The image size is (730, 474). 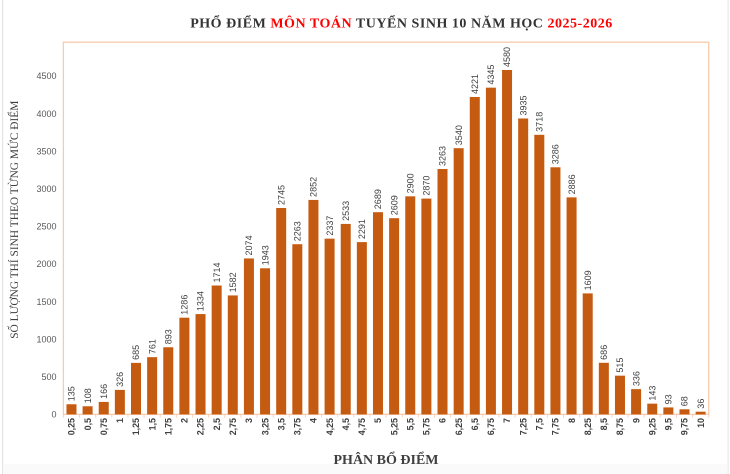 I want to click on svg-text: 10, so click(x=701, y=423).